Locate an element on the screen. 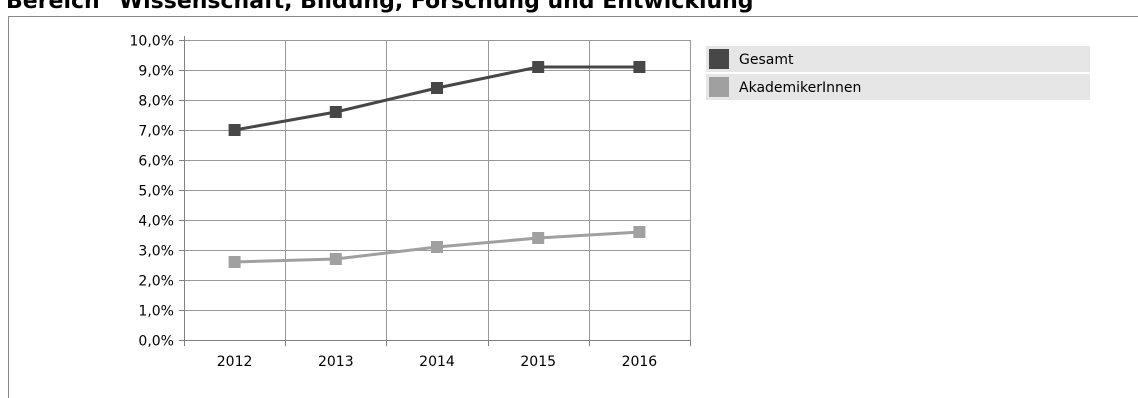 This screenshot has width=1138, height=398. x-tick-label: 2012 is located at coordinates (235, 362).